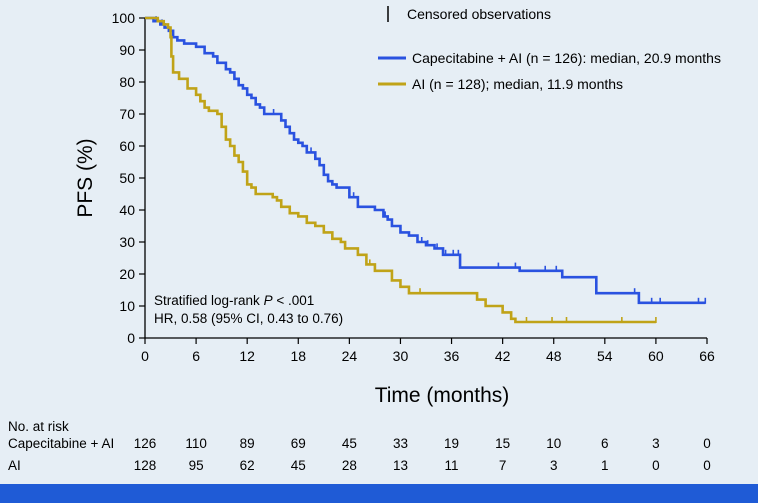 This screenshot has height=503, width=758. I want to click on y-tick-label: 40, so click(127, 210).